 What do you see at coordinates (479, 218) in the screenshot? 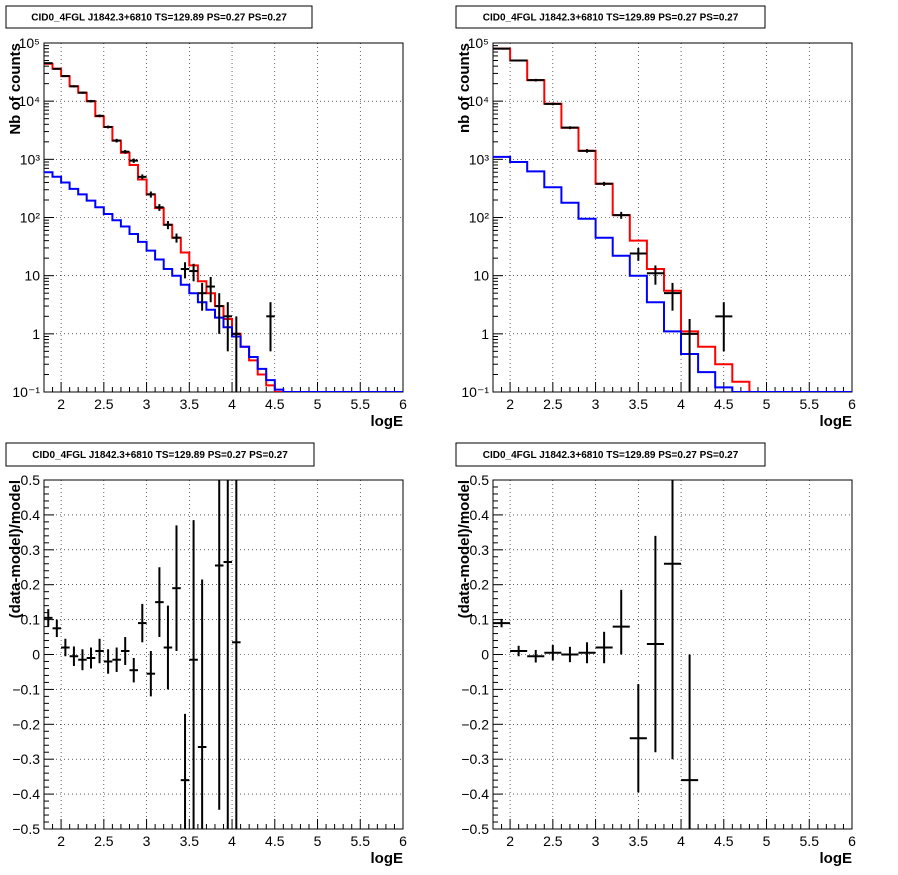
I see `y-tick-label: 10²` at bounding box center [479, 218].